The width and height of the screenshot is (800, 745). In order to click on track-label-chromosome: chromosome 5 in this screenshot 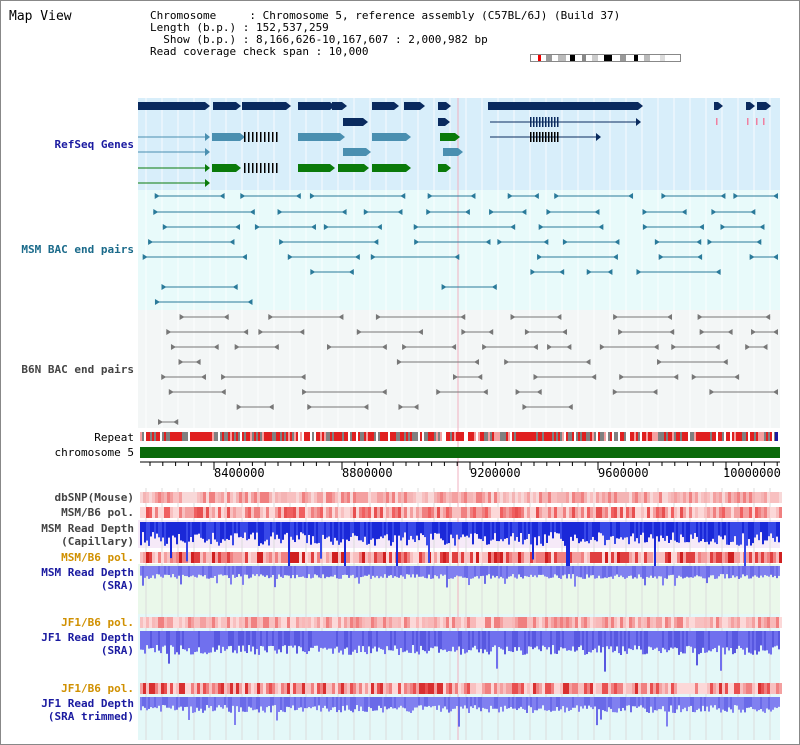, I will do `click(94, 452)`.